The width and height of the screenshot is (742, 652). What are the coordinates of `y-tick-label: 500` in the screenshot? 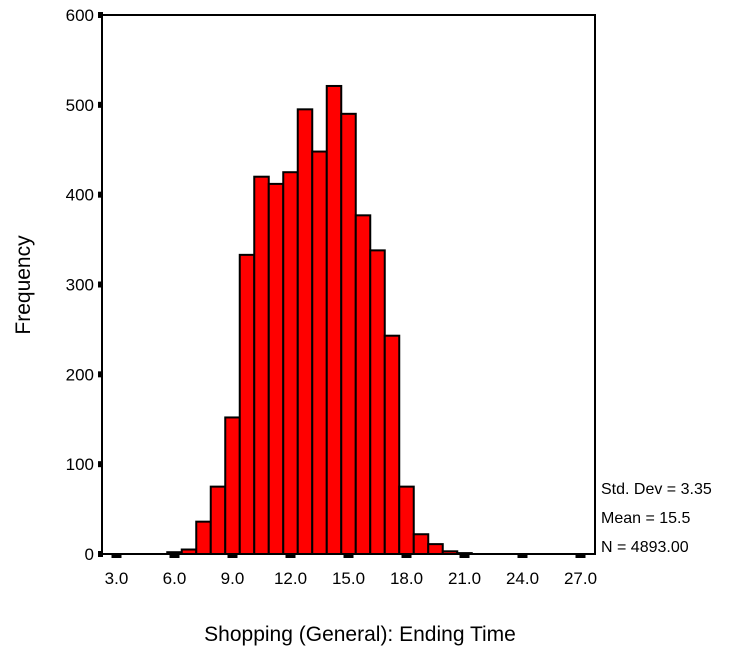 It's located at (80, 105).